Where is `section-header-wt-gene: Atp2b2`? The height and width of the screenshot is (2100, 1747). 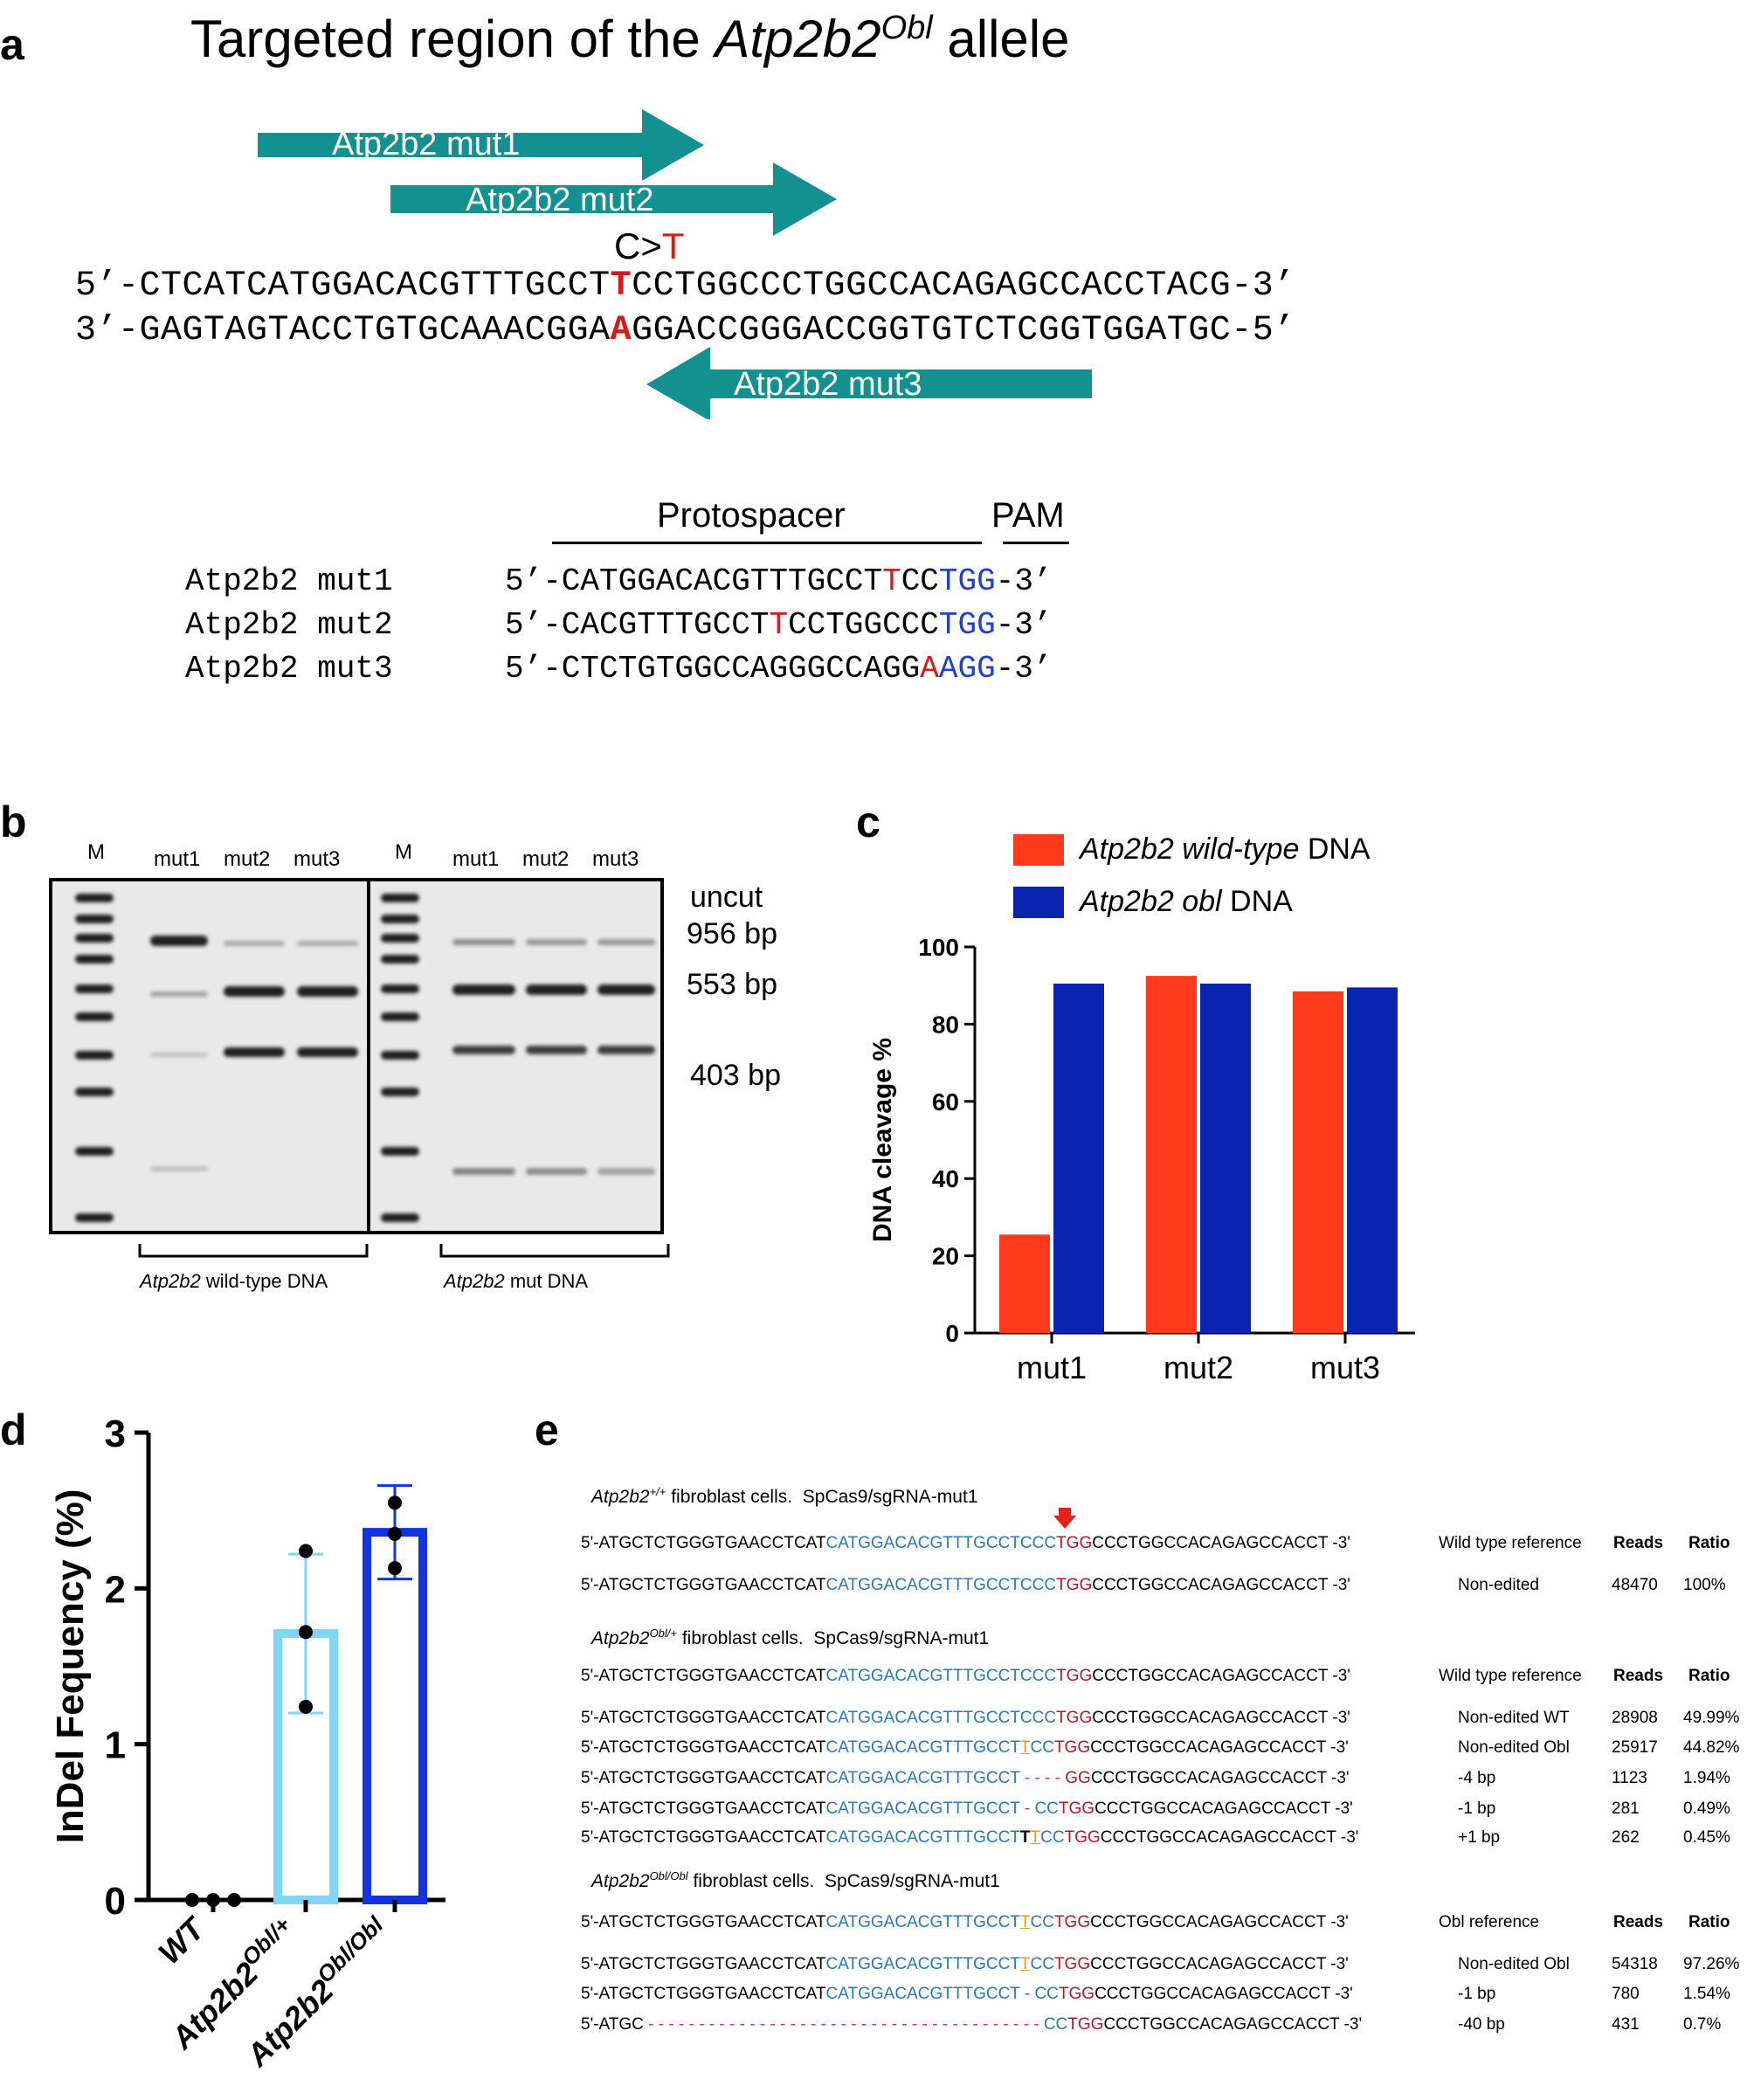 section-header-wt-gene: Atp2b2 is located at coordinates (620, 1497).